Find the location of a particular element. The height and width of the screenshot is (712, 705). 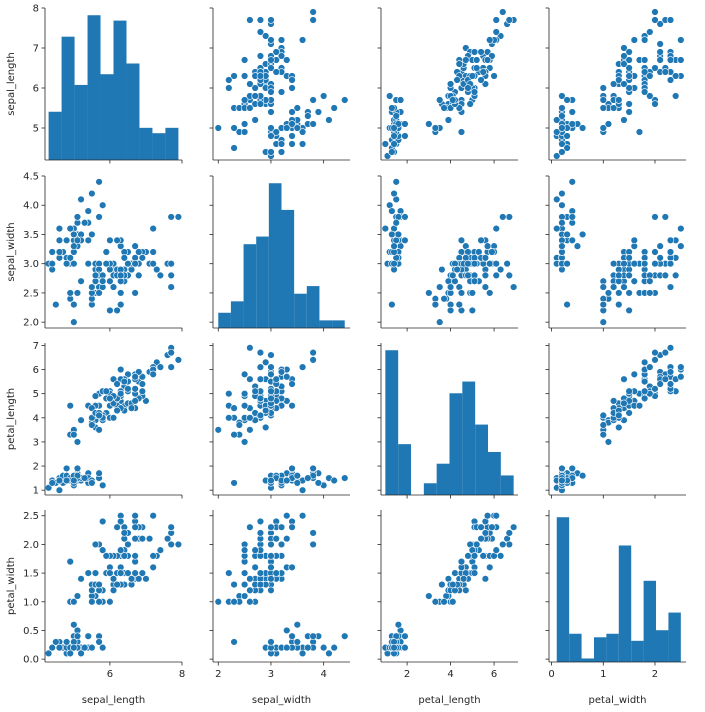

y-tick-label: 6 is located at coordinates (36, 89).